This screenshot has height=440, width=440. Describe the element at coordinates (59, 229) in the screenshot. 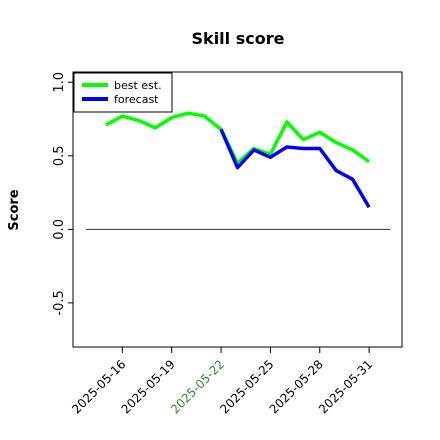

I see `y-tick-label: 0.0` at that location.